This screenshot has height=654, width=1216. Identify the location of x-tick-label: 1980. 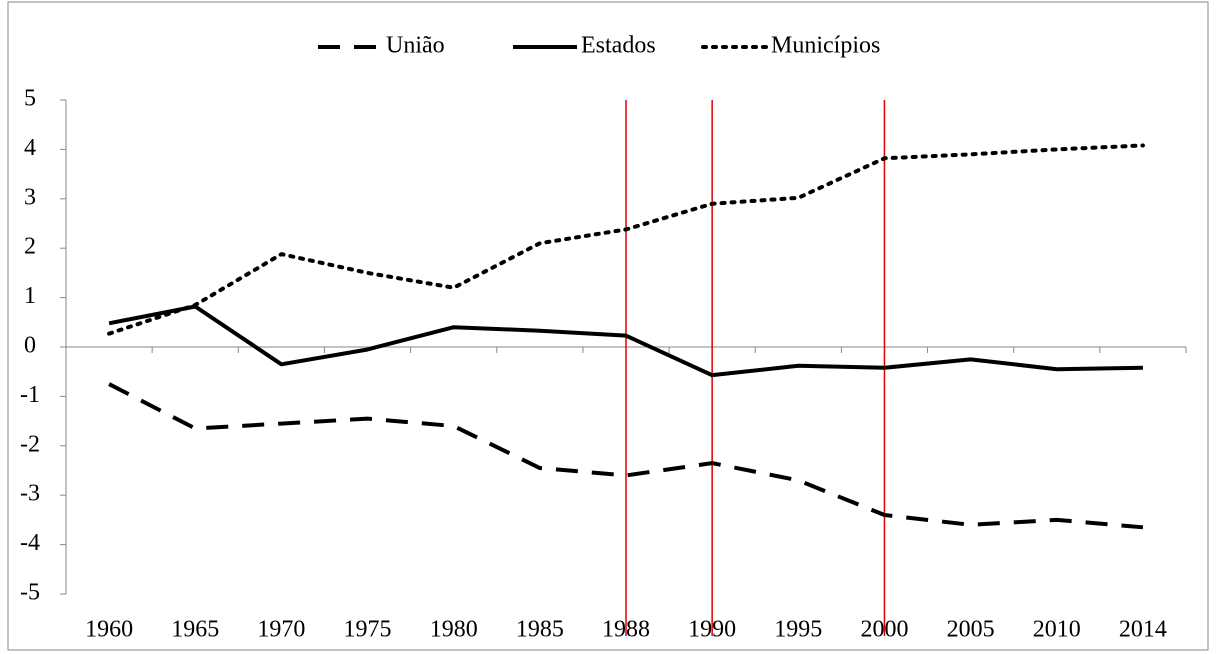
(454, 630).